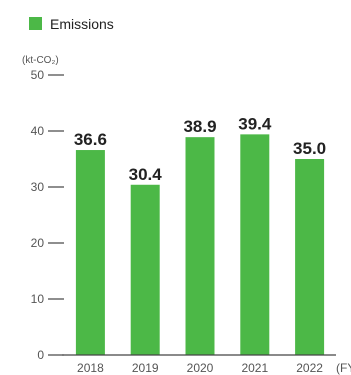 Image resolution: width=351 pixels, height=375 pixels. Describe the element at coordinates (38, 131) in the screenshot. I see `y-tick-label: 40` at that location.